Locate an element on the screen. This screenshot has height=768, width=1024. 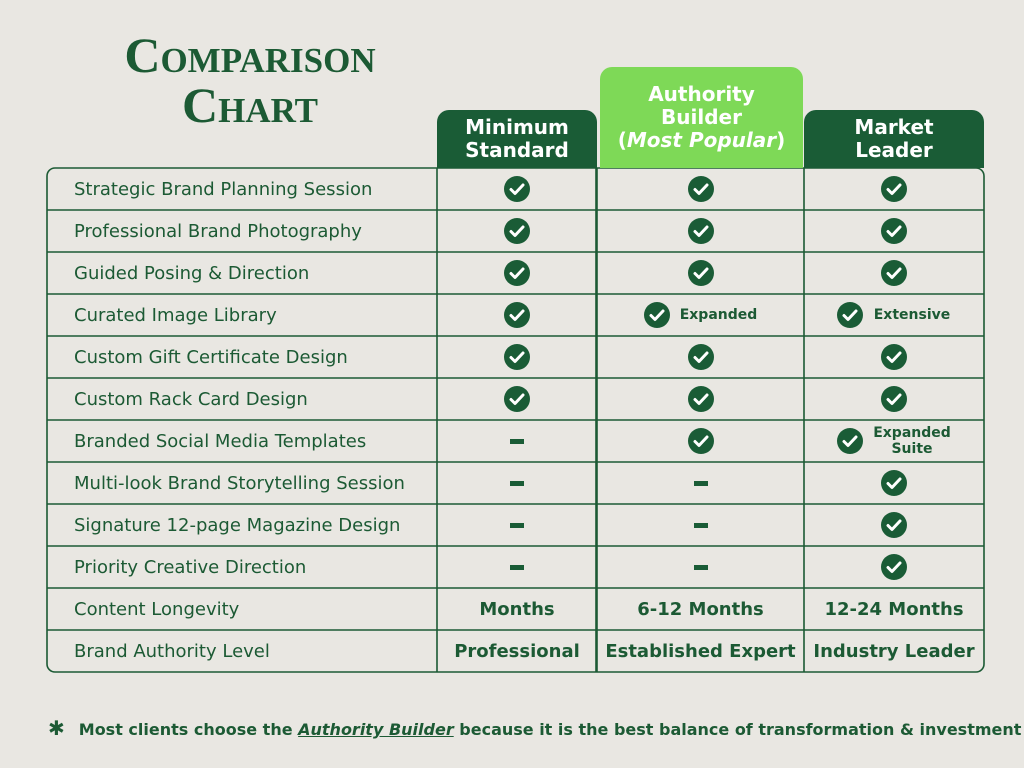
column-header: Market Leader is located at coordinates (894, 139).